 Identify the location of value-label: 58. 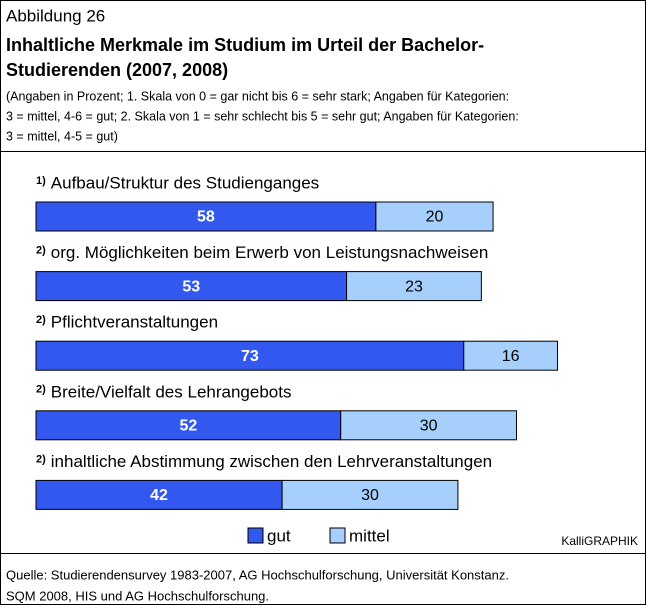
(206, 217).